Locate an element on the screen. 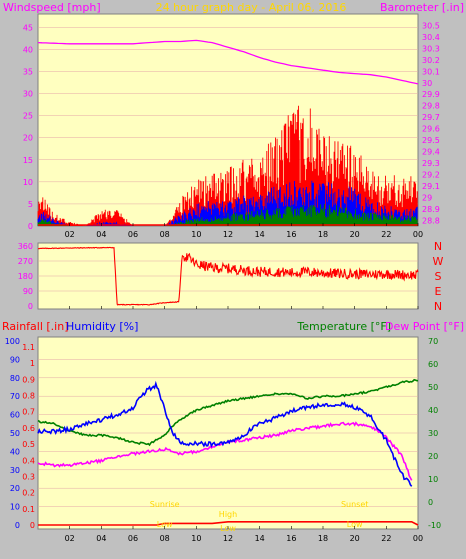  sun-annotation-label: Sunset is located at coordinates (354, 504).